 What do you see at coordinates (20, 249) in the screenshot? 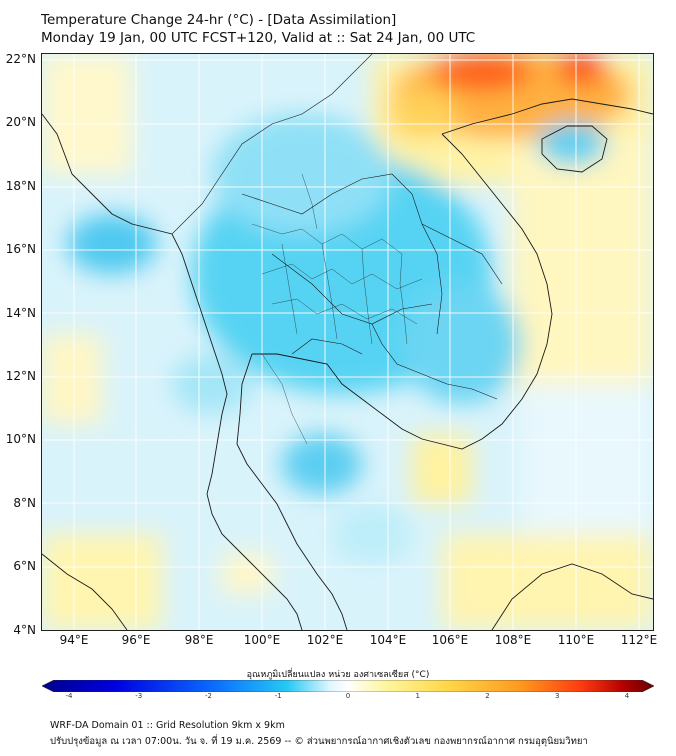
I see `lat-label: 16°N` at bounding box center [20, 249].